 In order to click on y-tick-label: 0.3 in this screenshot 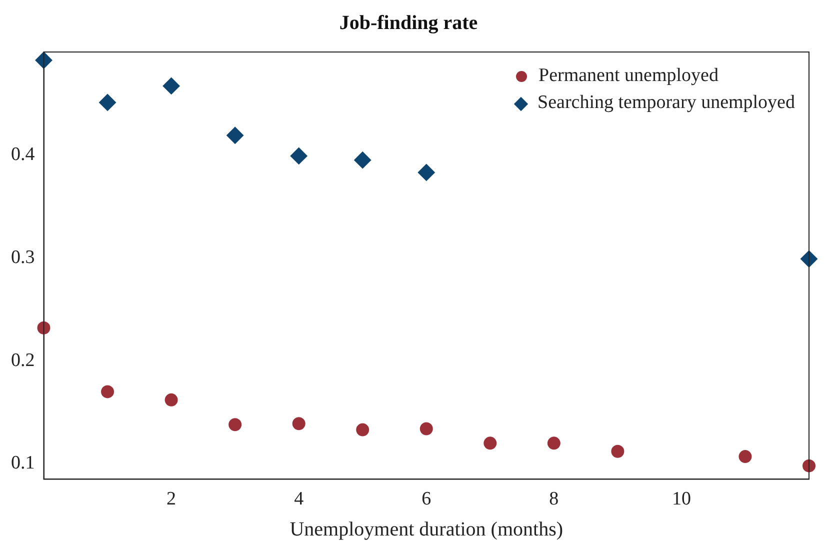, I will do `click(23, 257)`.